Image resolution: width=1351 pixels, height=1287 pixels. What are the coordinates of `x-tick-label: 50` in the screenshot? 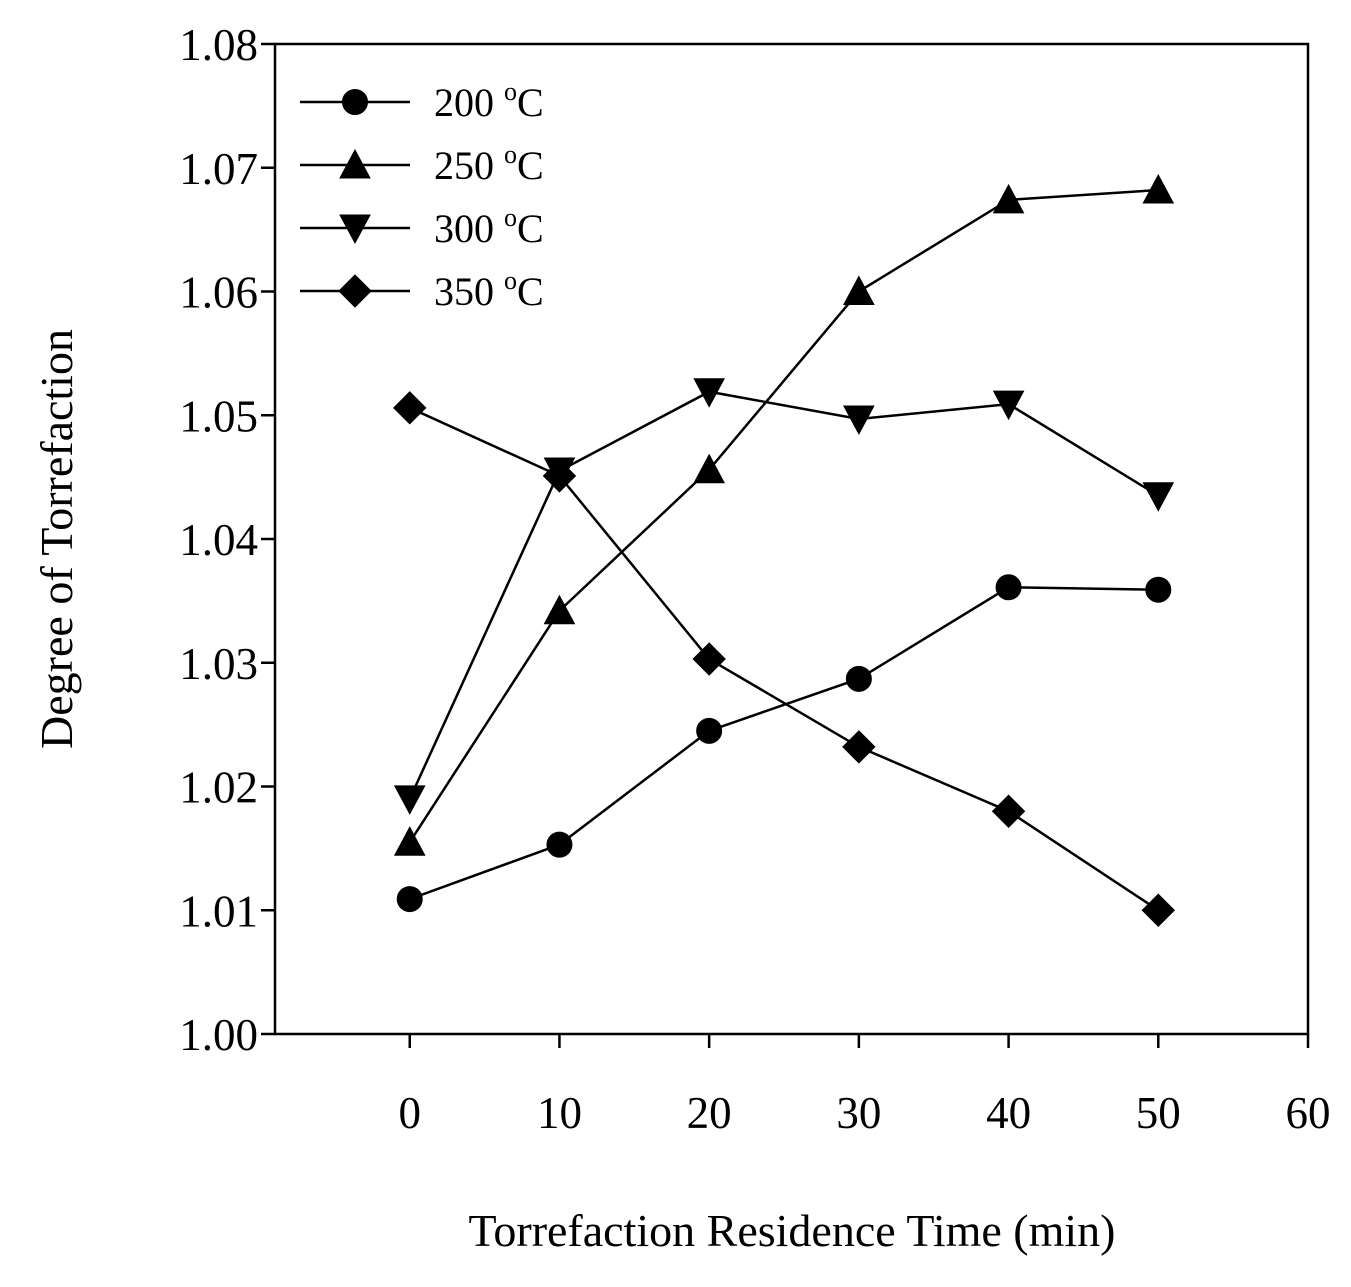 It's located at (1158, 1113).